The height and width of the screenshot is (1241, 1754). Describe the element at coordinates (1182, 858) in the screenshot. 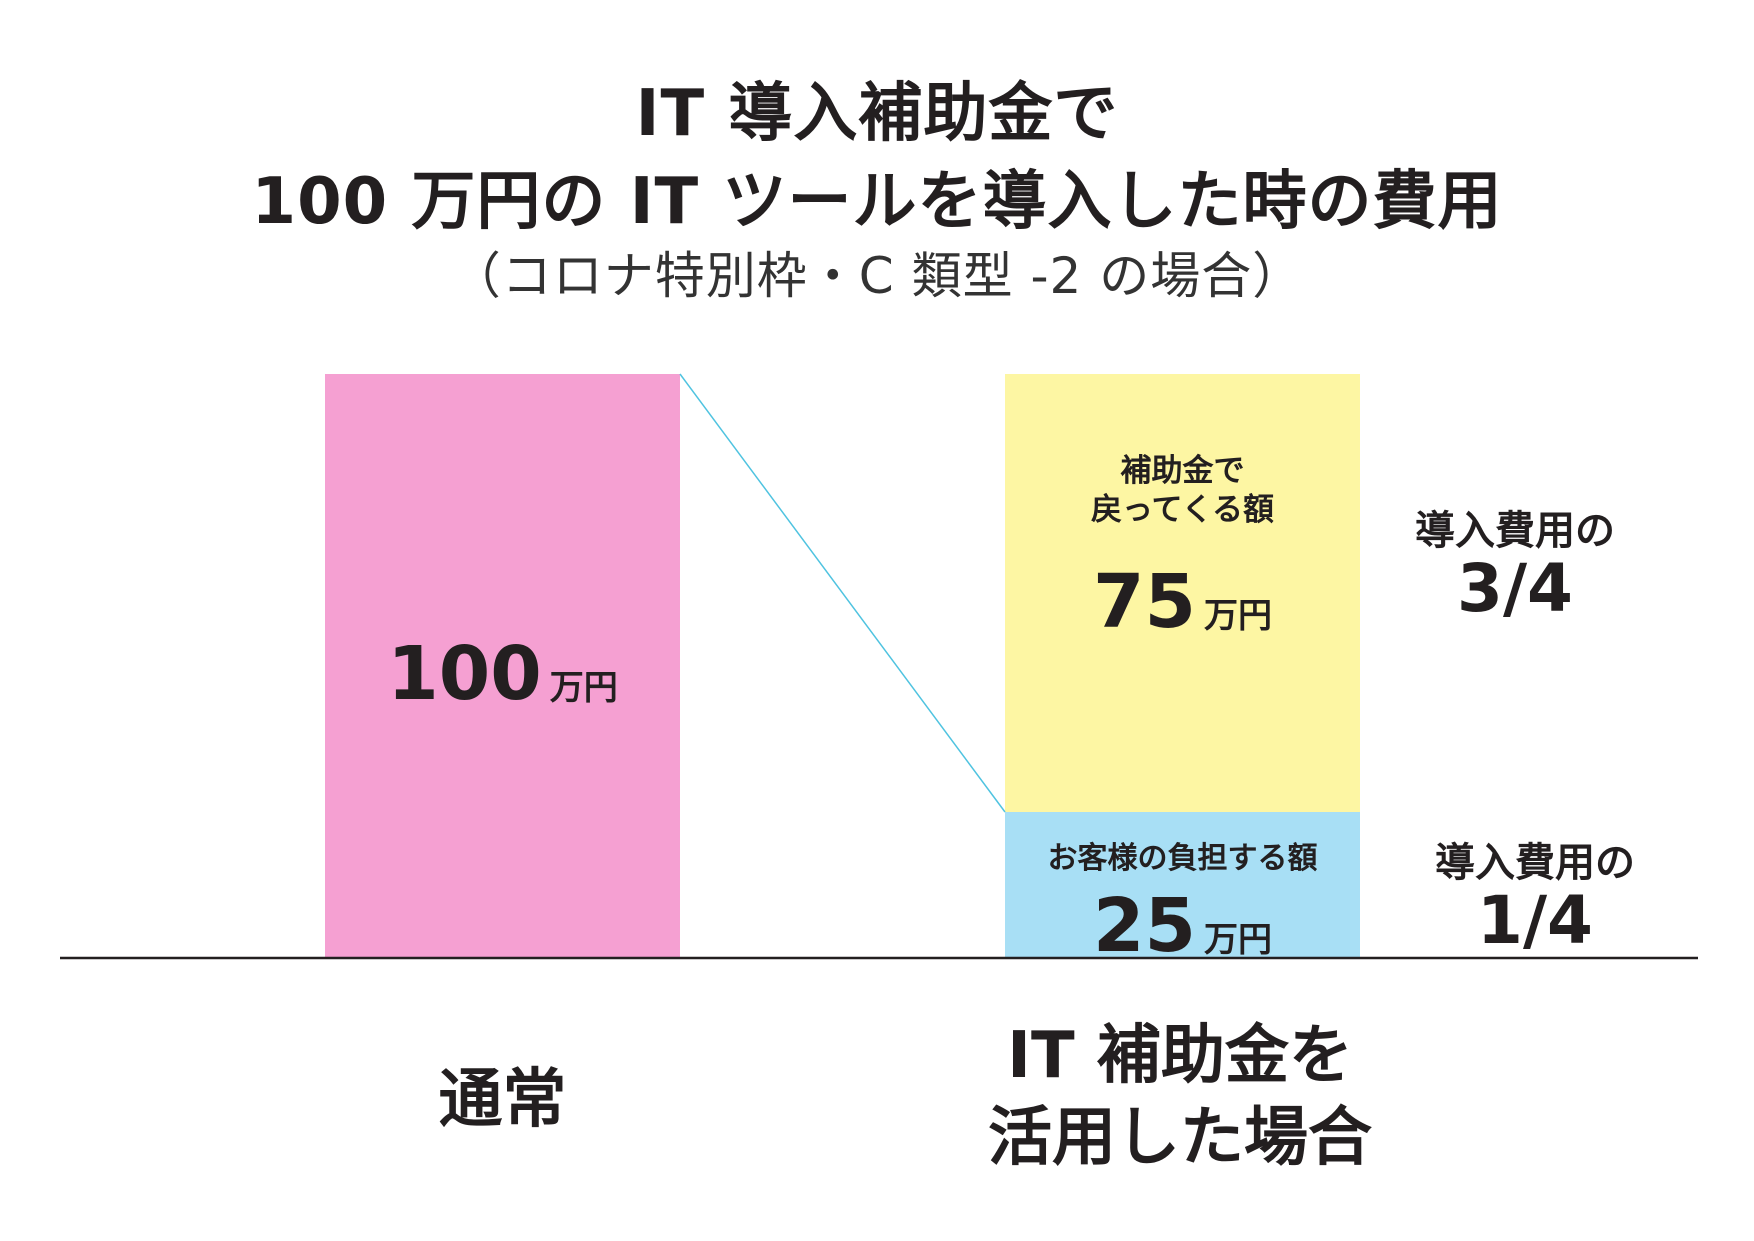

I see `customer-segment-label: お客様の負担する額` at that location.